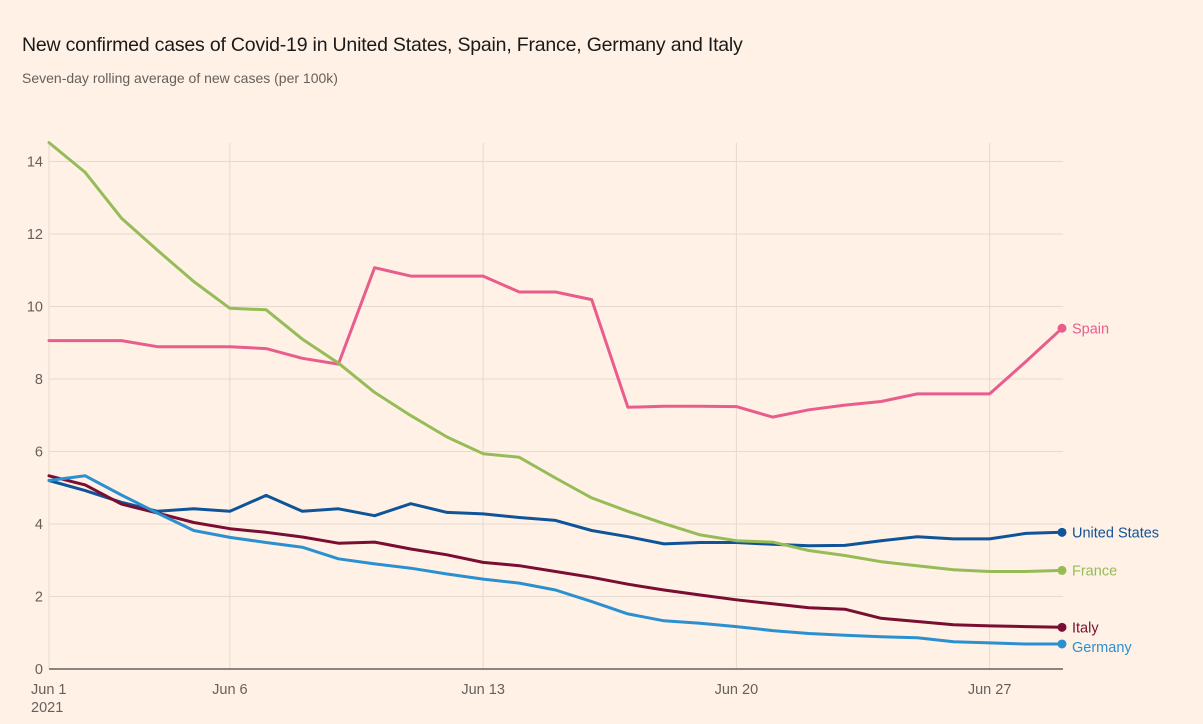 The width and height of the screenshot is (1203, 724). What do you see at coordinates (1094, 571) in the screenshot?
I see `series-label-france: France` at bounding box center [1094, 571].